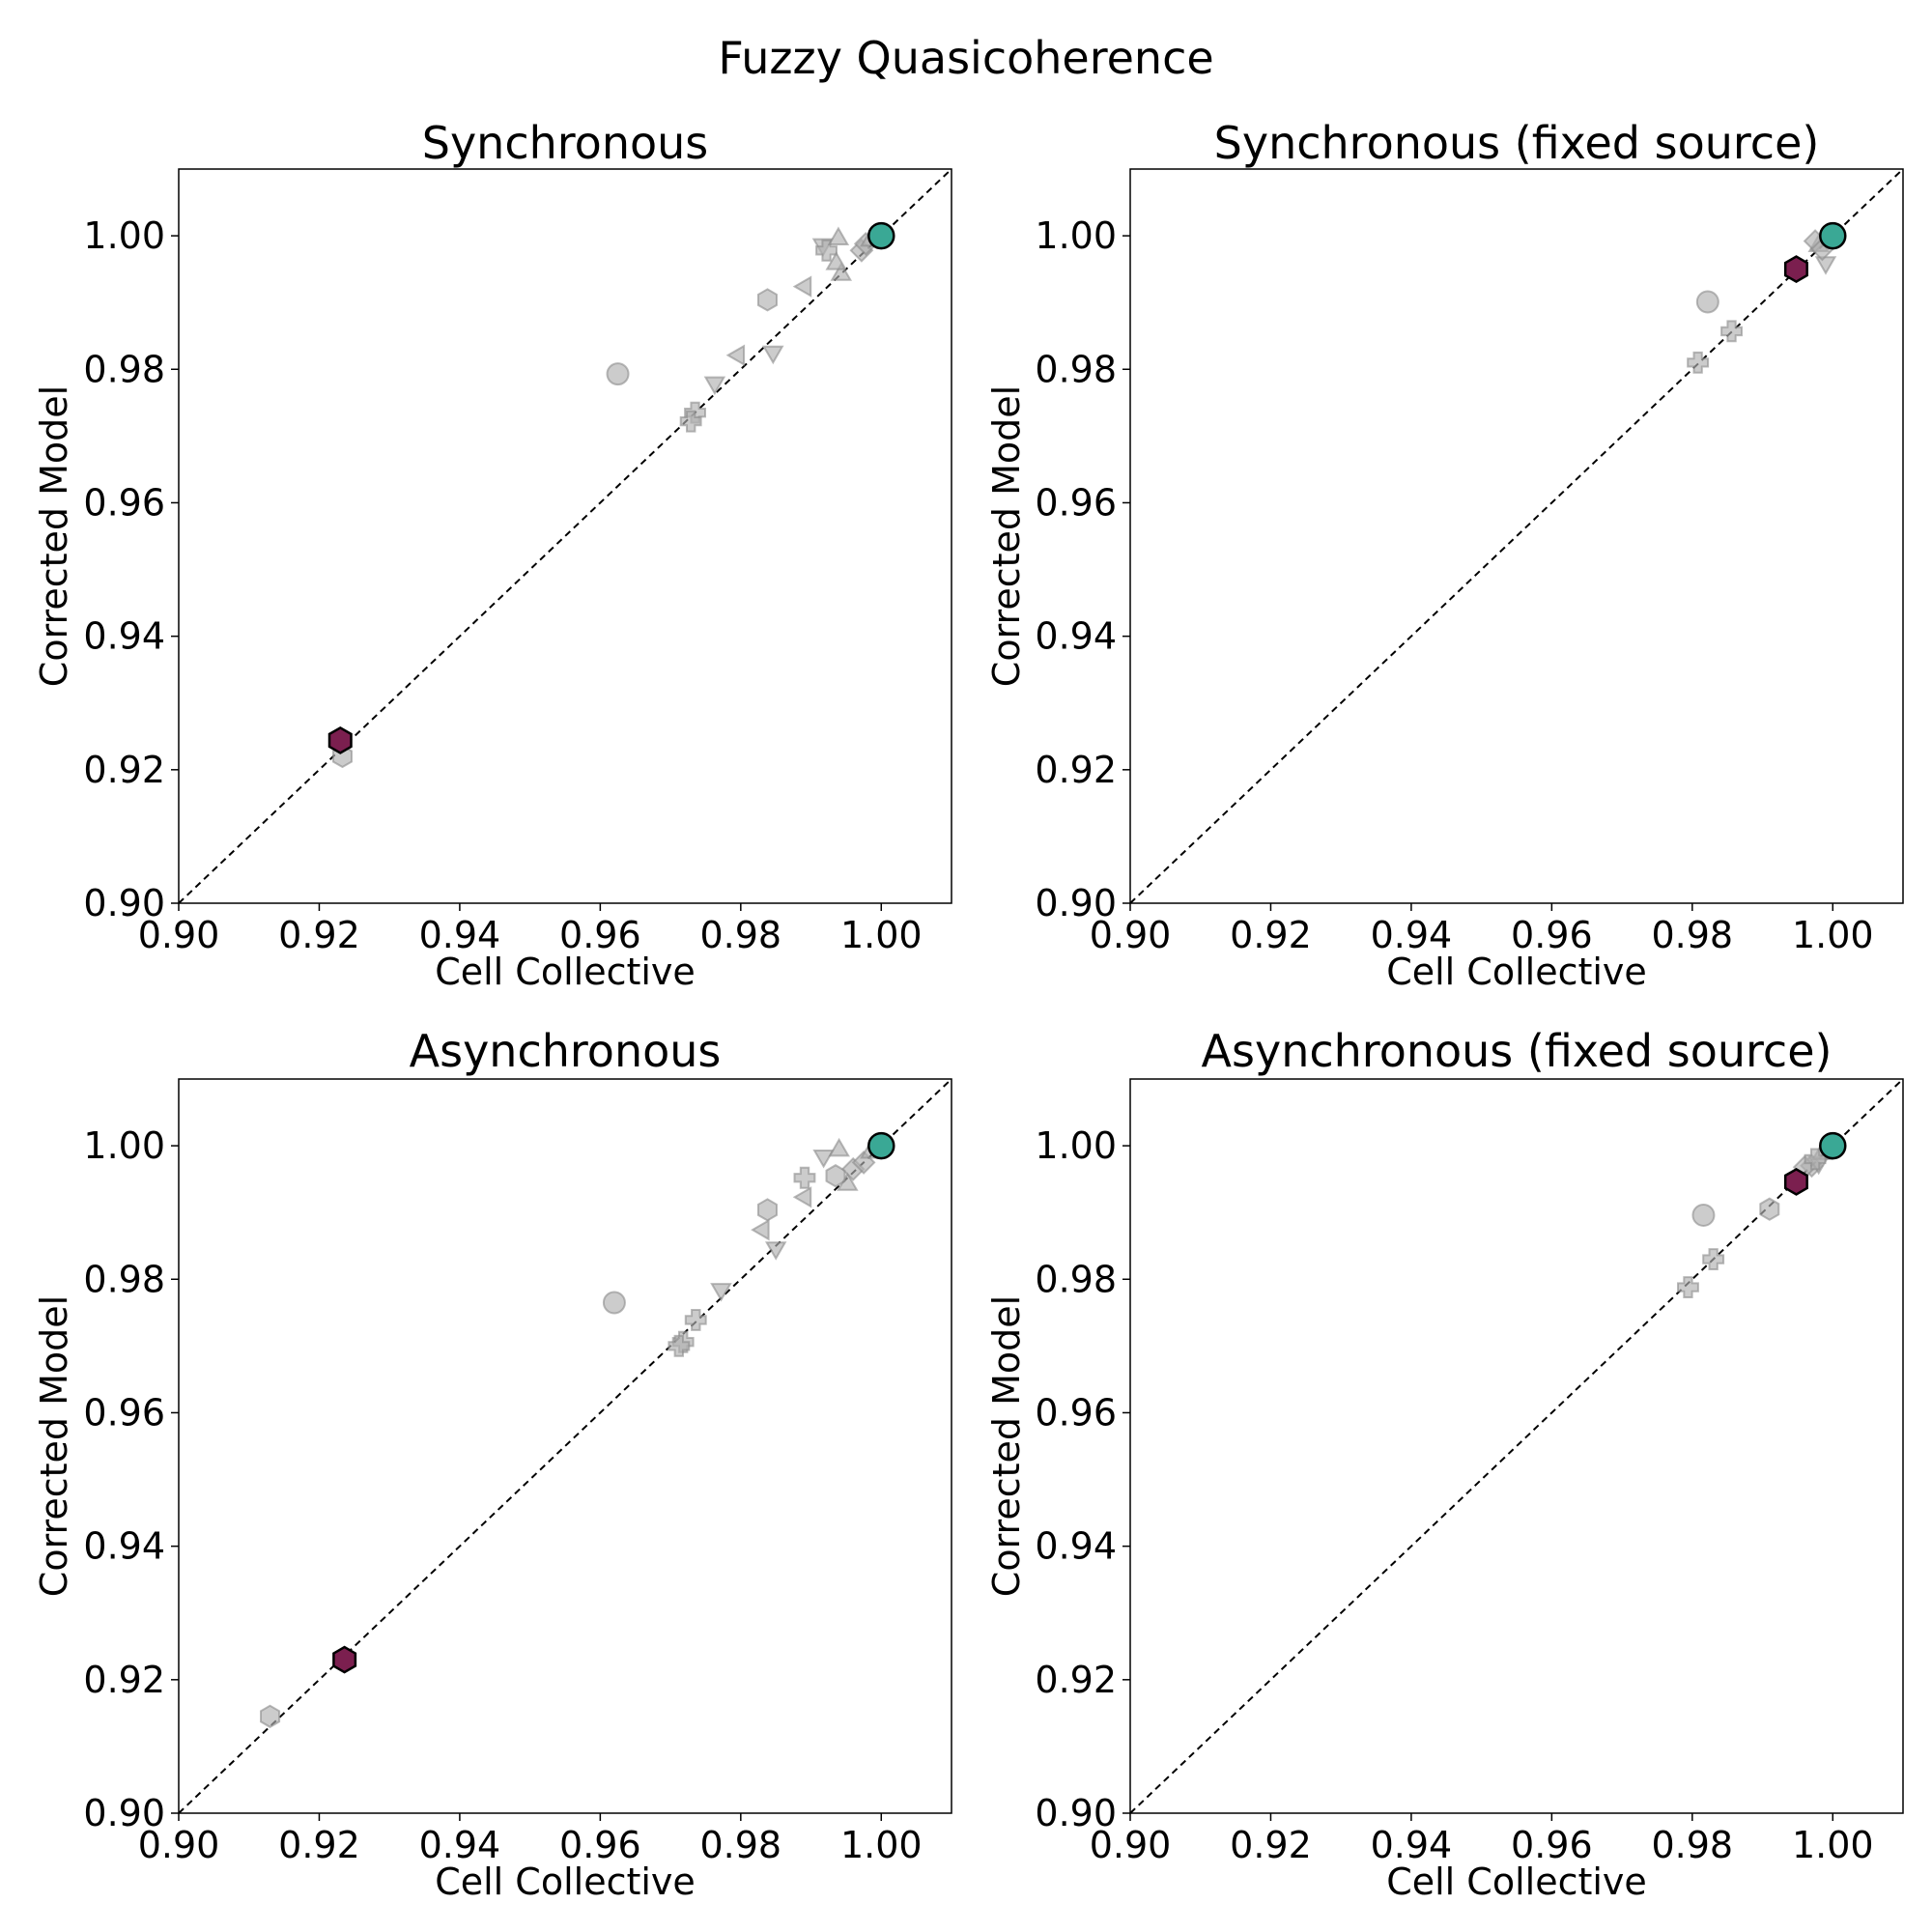 This screenshot has width=1932, height=1932. I want to click on x-axis-label-asynchronous: Cell Collective, so click(565, 1882).